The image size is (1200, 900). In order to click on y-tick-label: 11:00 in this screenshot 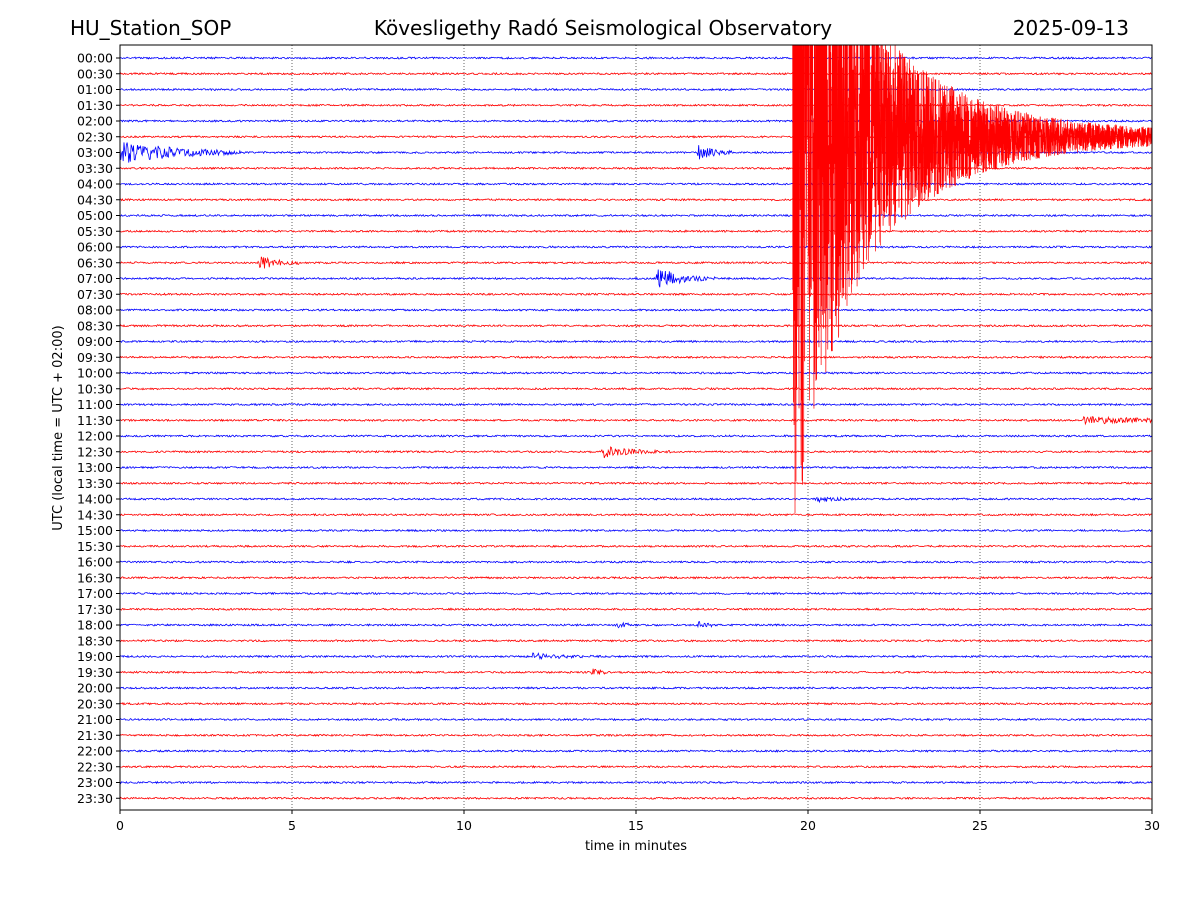, I will do `click(95, 404)`.